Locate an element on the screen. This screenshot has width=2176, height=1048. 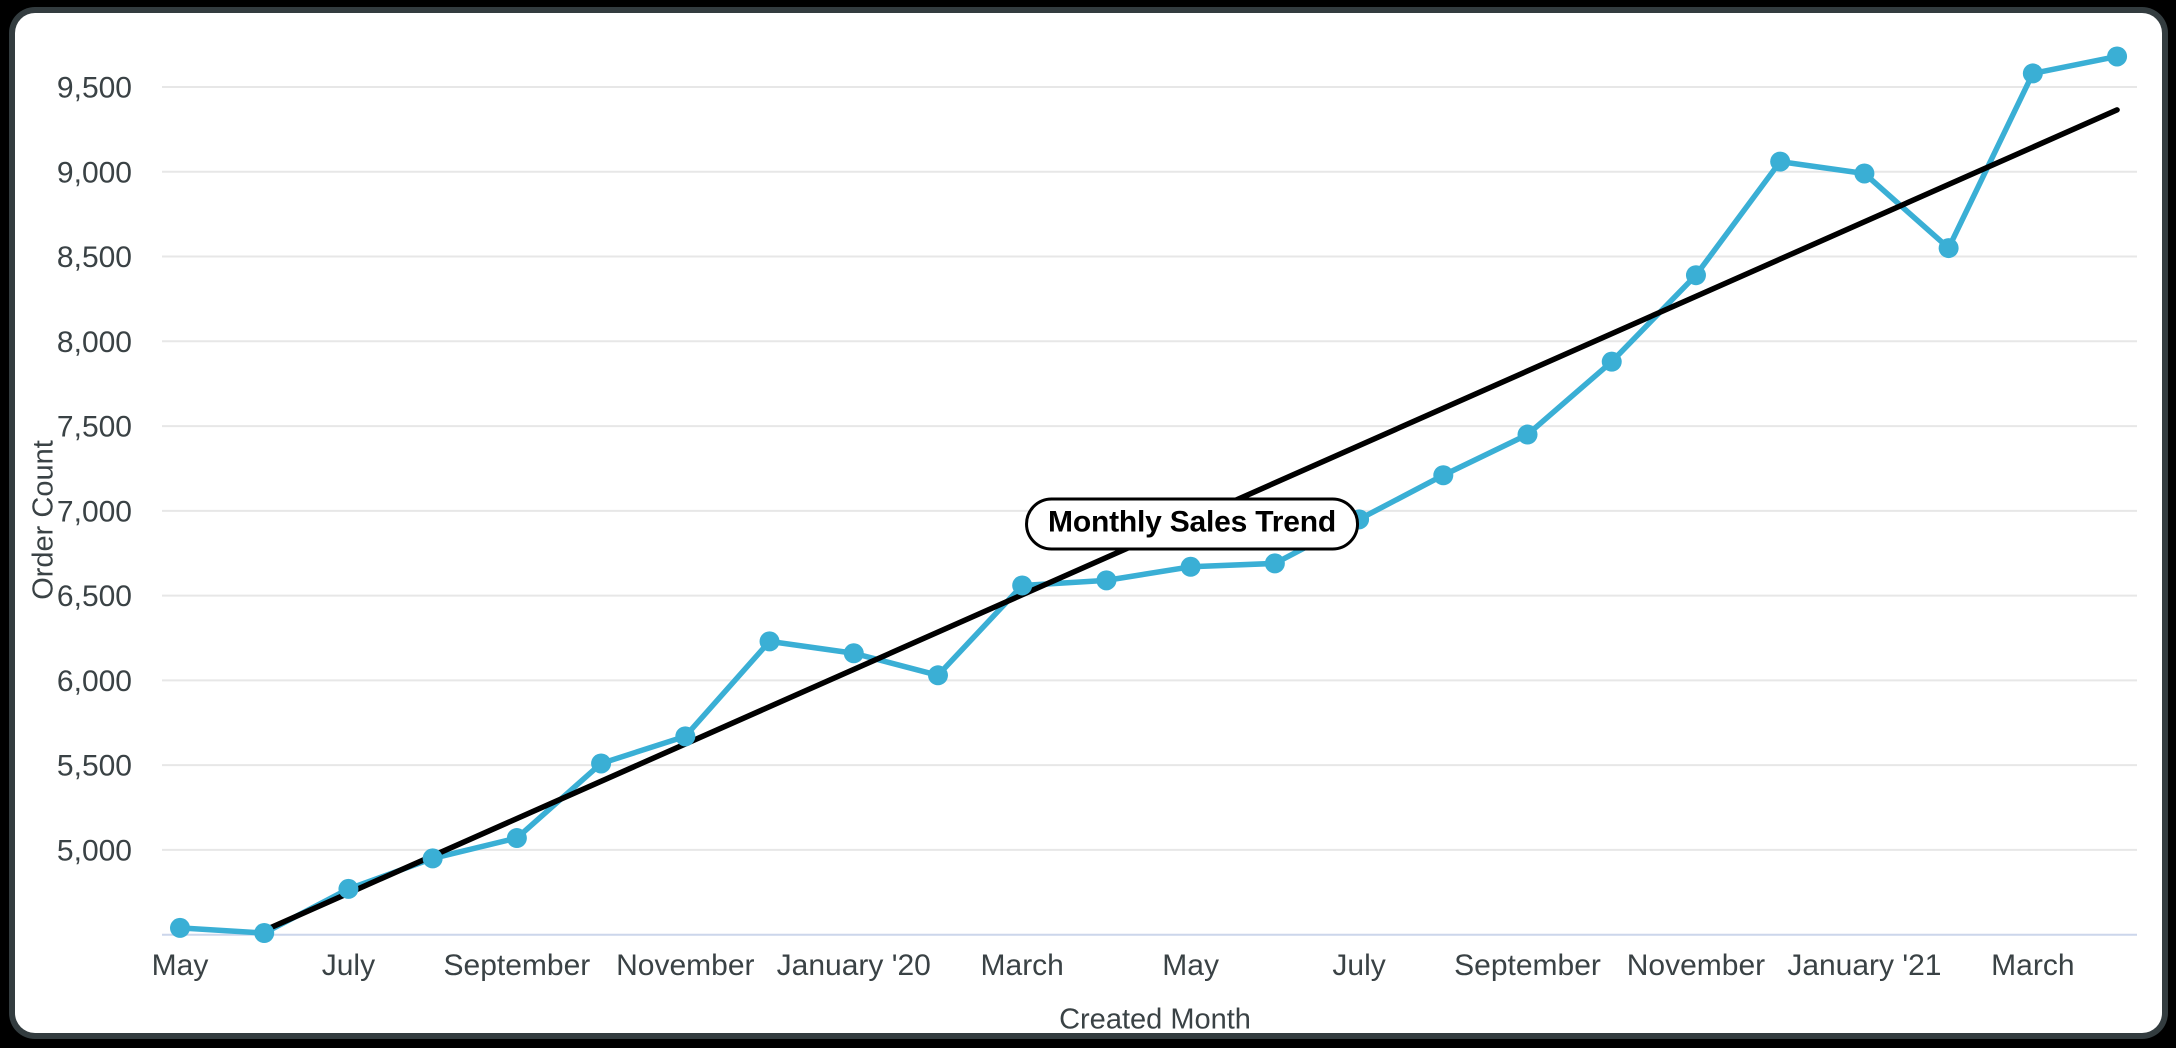
trend-line-label: Monthly Sales Trend is located at coordinates (1192, 524).